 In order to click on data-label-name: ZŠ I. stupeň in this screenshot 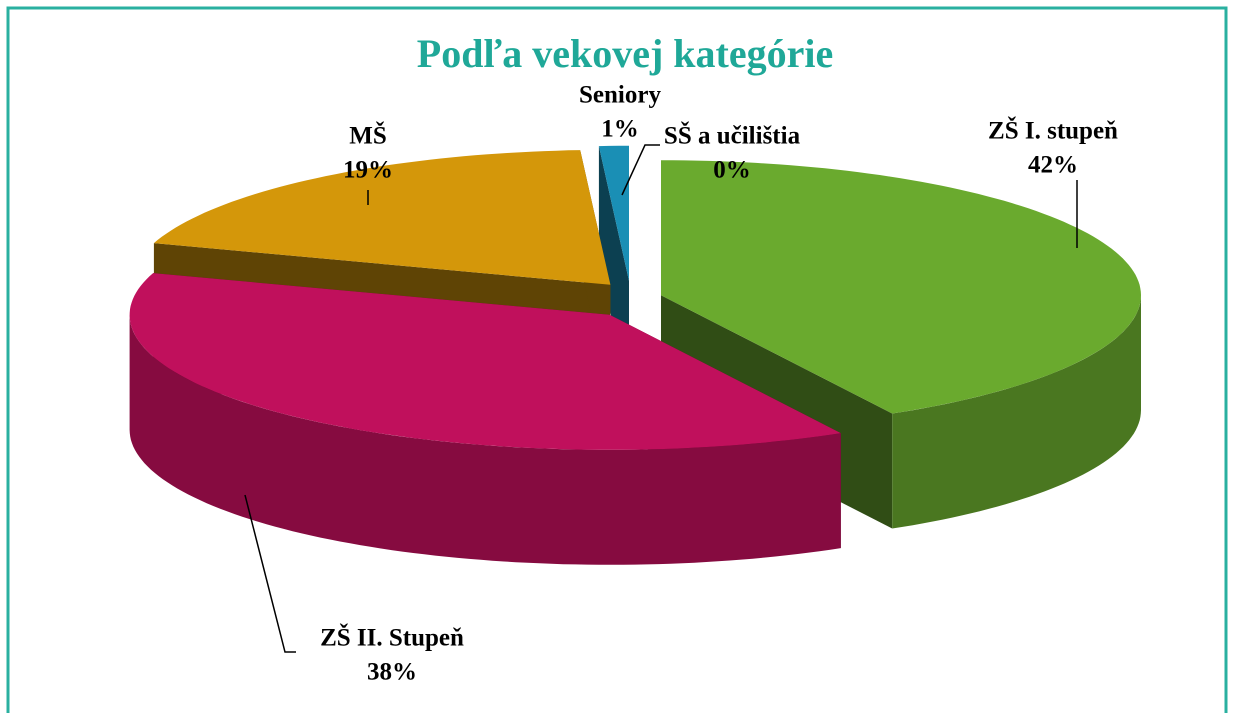, I will do `click(1053, 131)`.